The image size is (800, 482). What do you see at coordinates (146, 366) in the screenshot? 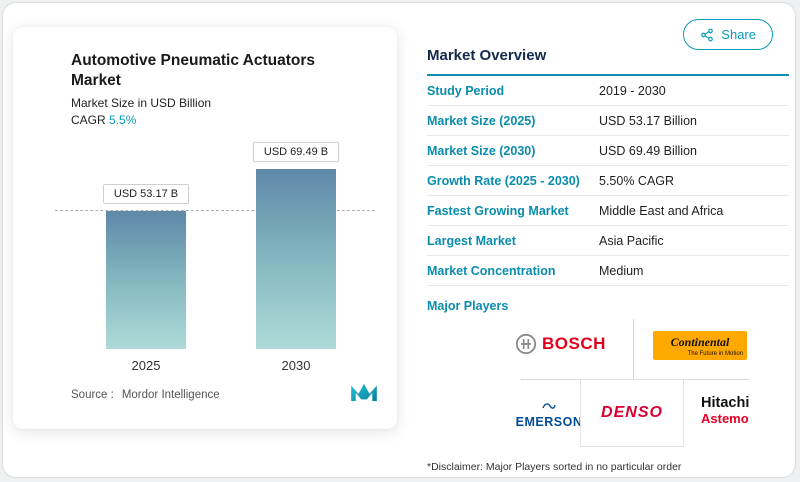
I see `x-axis-label-2025: 2025` at bounding box center [146, 366].